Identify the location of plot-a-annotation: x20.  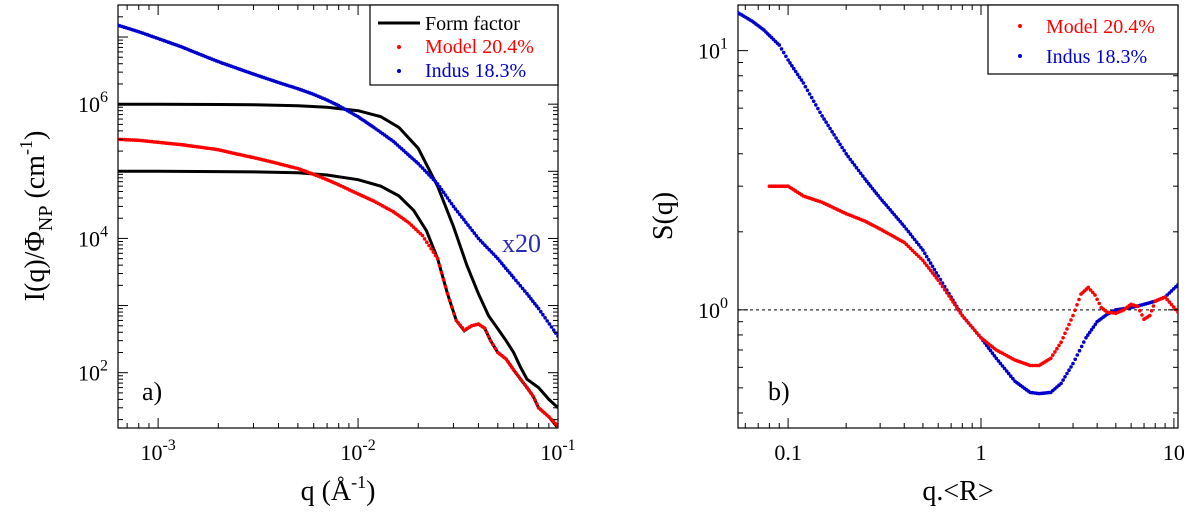
(521, 243).